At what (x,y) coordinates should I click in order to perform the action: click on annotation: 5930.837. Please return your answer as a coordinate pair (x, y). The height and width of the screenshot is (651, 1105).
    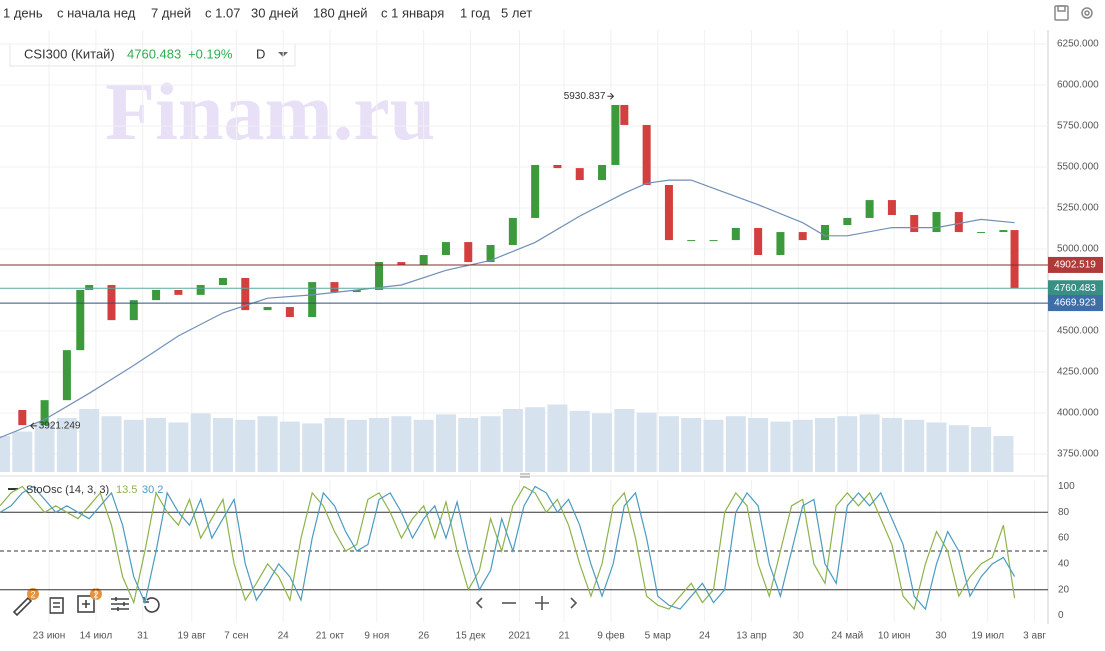
    Looking at the image, I should click on (585, 96).